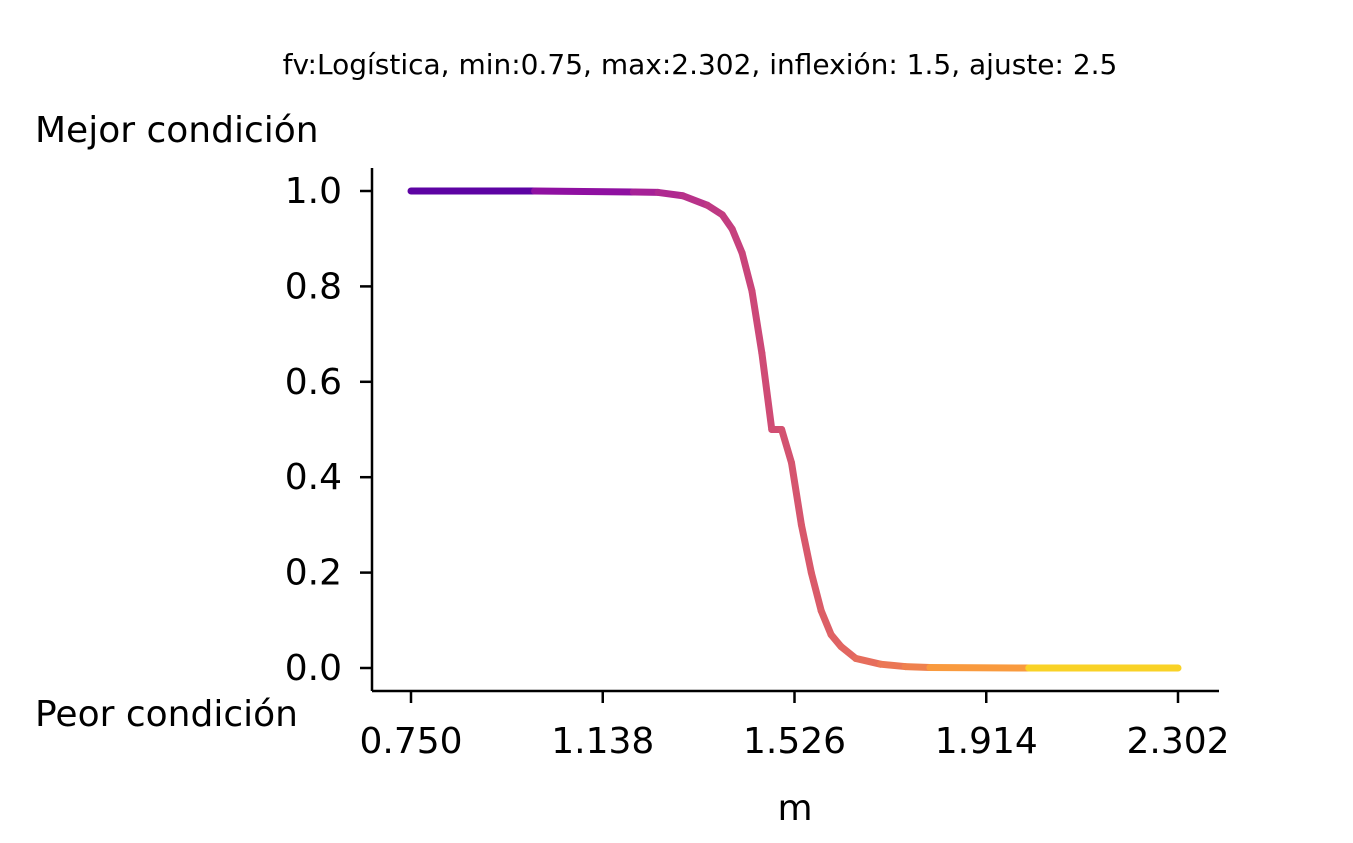 The width and height of the screenshot is (1353, 843). I want to click on y-tick-label: 0.2, so click(313, 573).